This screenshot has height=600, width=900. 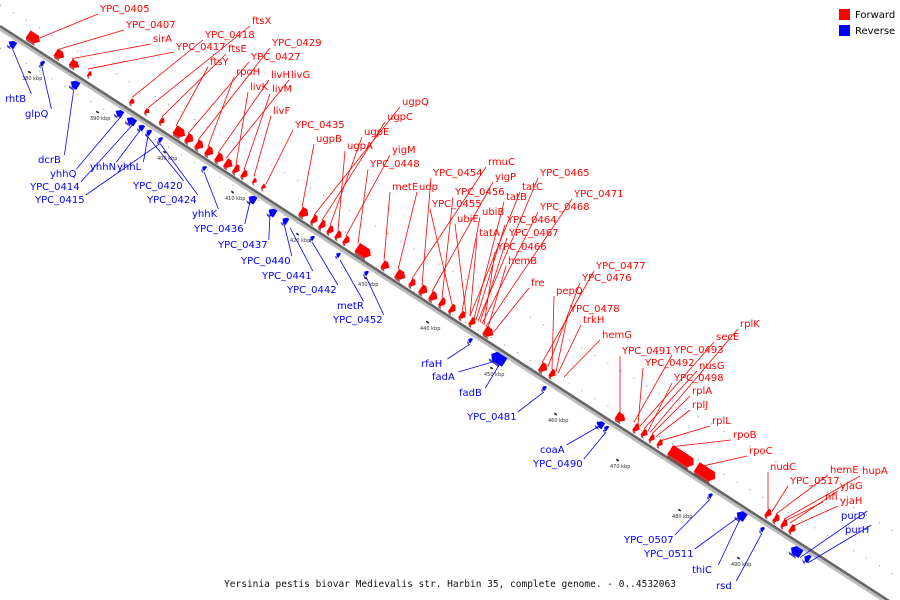 What do you see at coordinates (259, 87) in the screenshot?
I see `forward-gene-label-livk: livK` at bounding box center [259, 87].